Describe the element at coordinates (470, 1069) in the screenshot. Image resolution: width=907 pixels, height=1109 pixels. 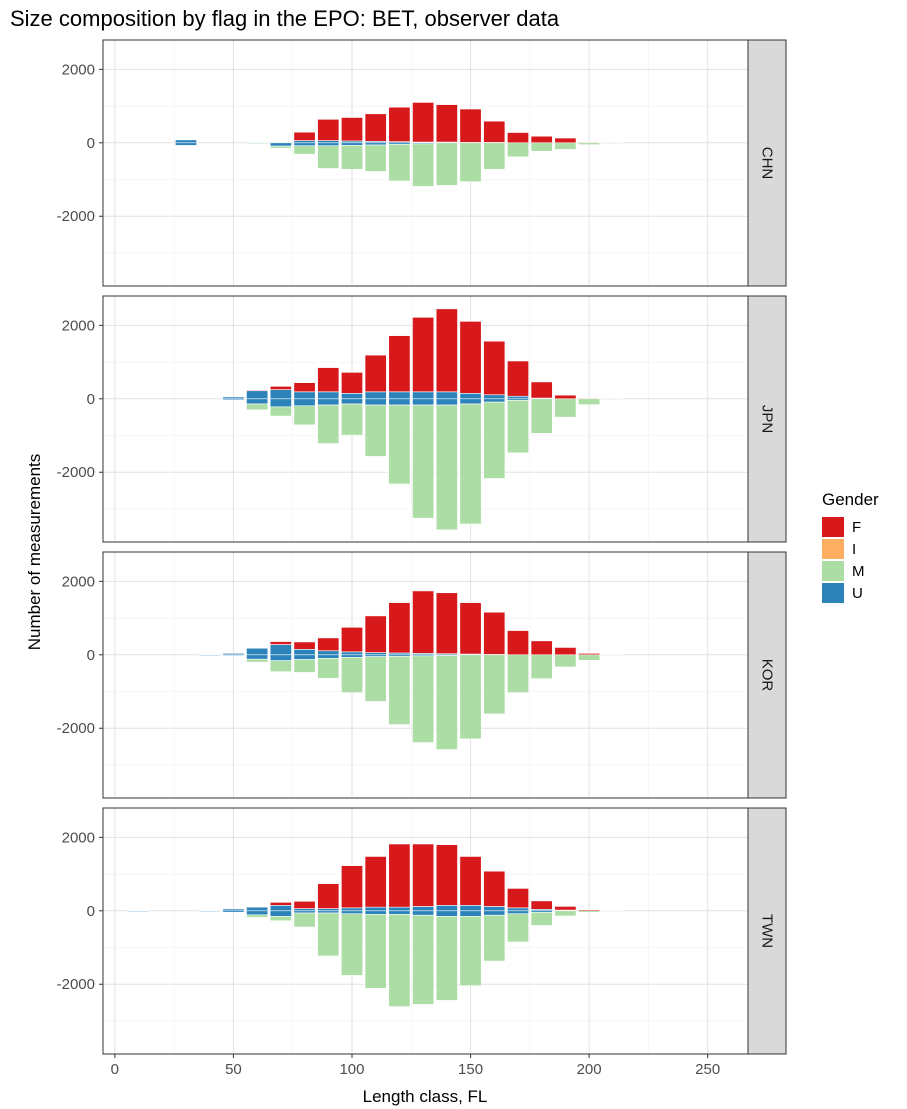
I see `x-tick-label: 150` at that location.